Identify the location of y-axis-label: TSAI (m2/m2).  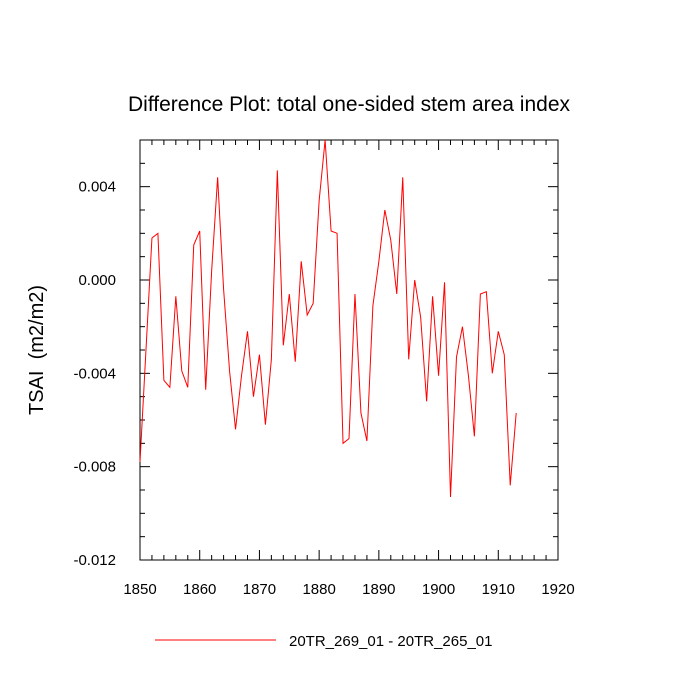
(37, 350).